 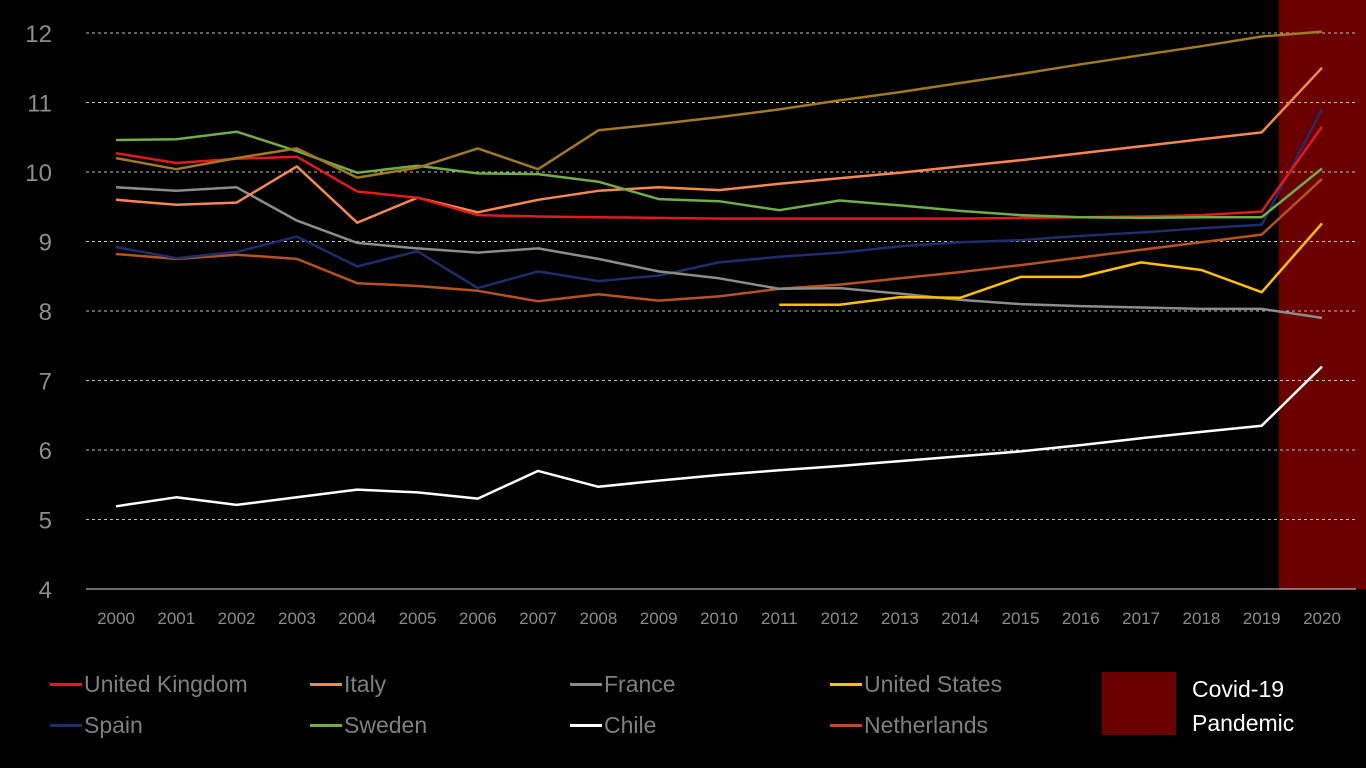 What do you see at coordinates (1081, 618) in the screenshot?
I see `x-tick-label: 2016` at bounding box center [1081, 618].